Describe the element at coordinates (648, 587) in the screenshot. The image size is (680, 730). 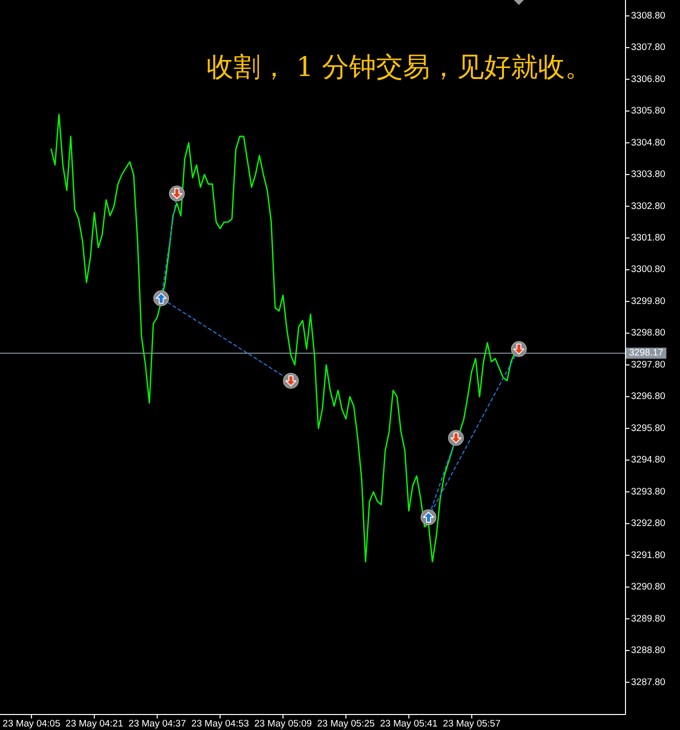
I see `y-tick-label: 3290.80` at that location.